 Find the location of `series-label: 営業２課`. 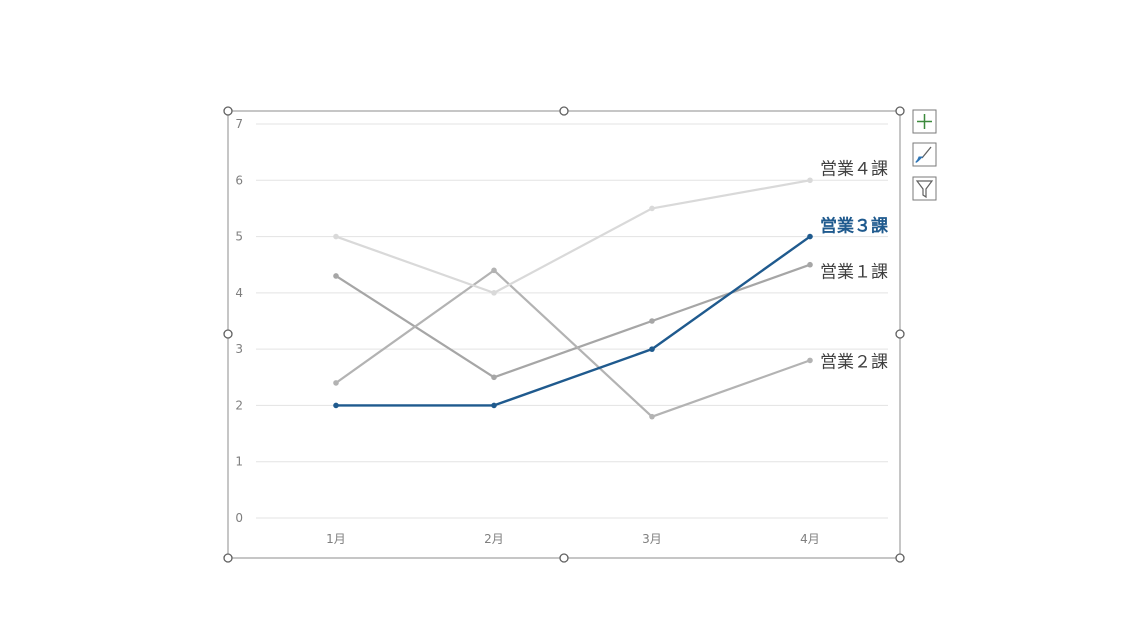

series-label: 営業２課 is located at coordinates (854, 362).